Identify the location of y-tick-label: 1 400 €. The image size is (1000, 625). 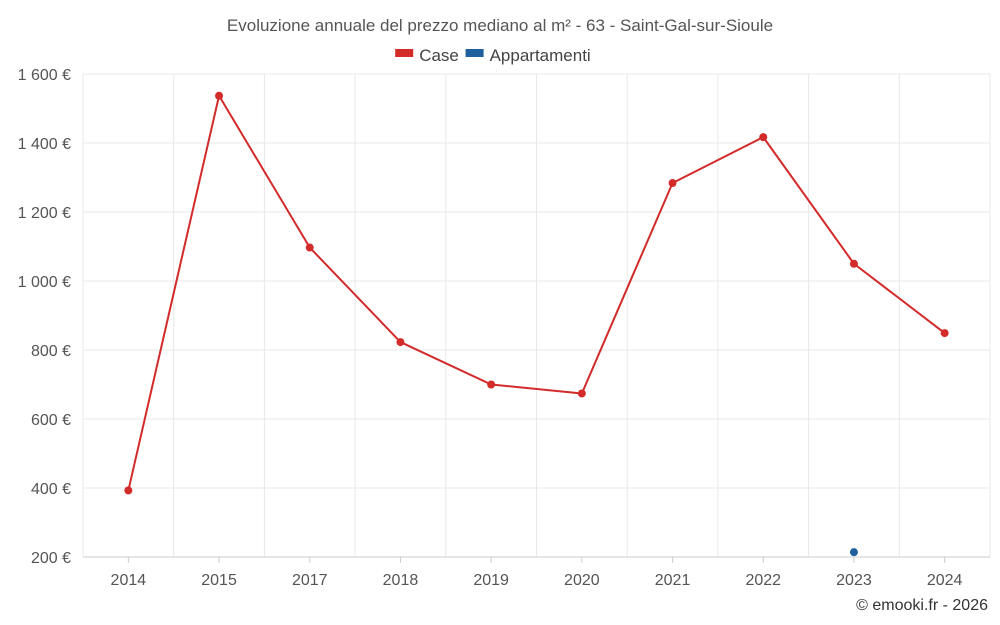
(44, 144).